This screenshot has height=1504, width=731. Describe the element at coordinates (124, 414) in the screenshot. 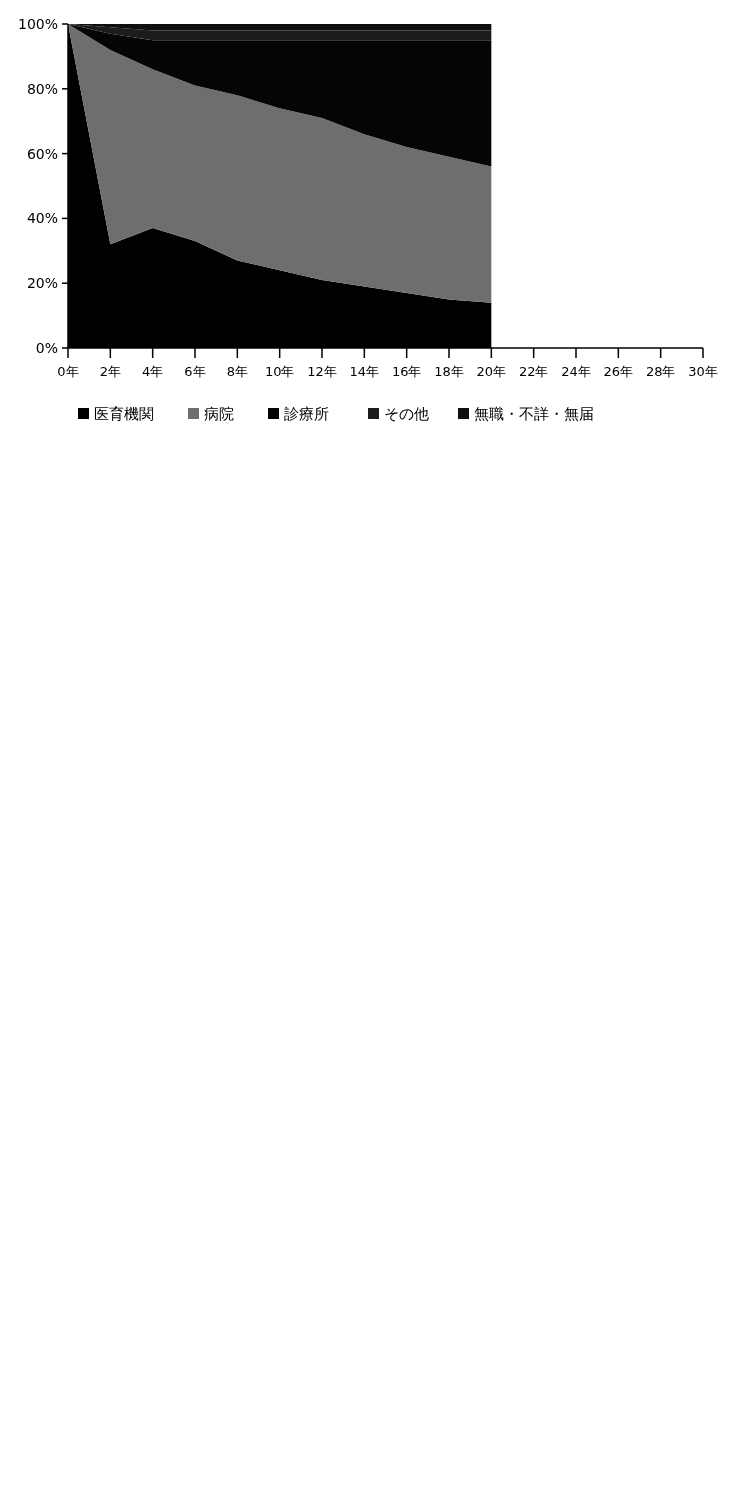

I see `legend-label: 医育機関` at that location.